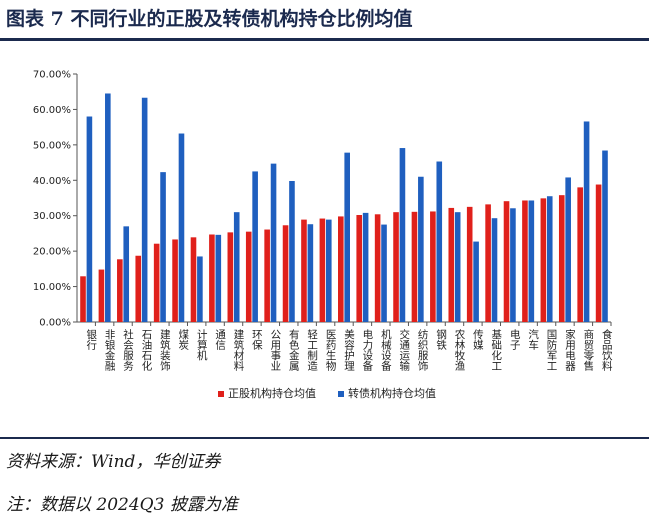 This screenshot has width=649, height=525. What do you see at coordinates (128, 350) in the screenshot?
I see `x-tick-label: 社会服务` at bounding box center [128, 350].